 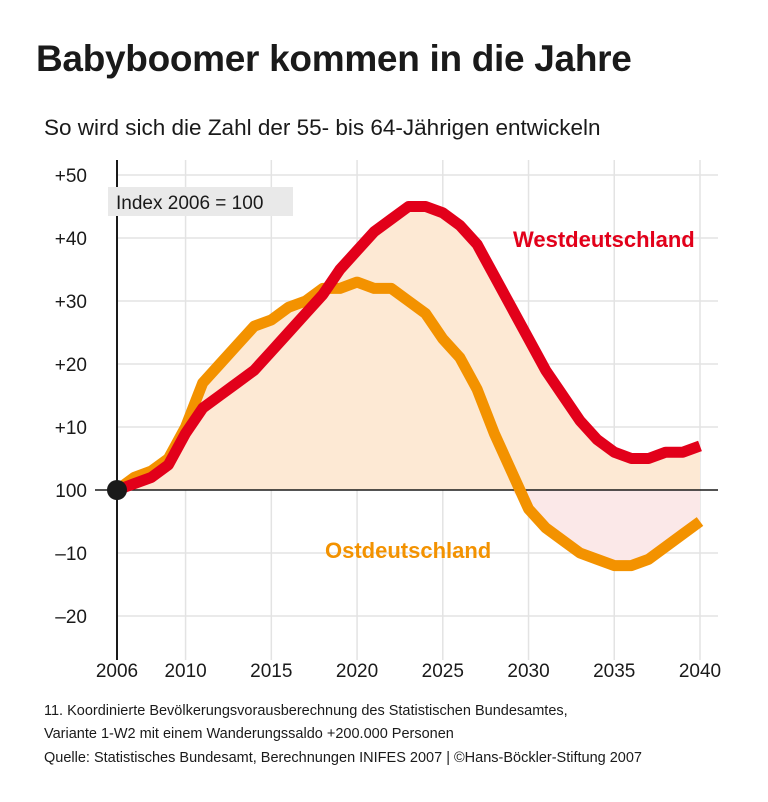 I want to click on index-label: Index 2006 = 100, so click(x=189, y=203).